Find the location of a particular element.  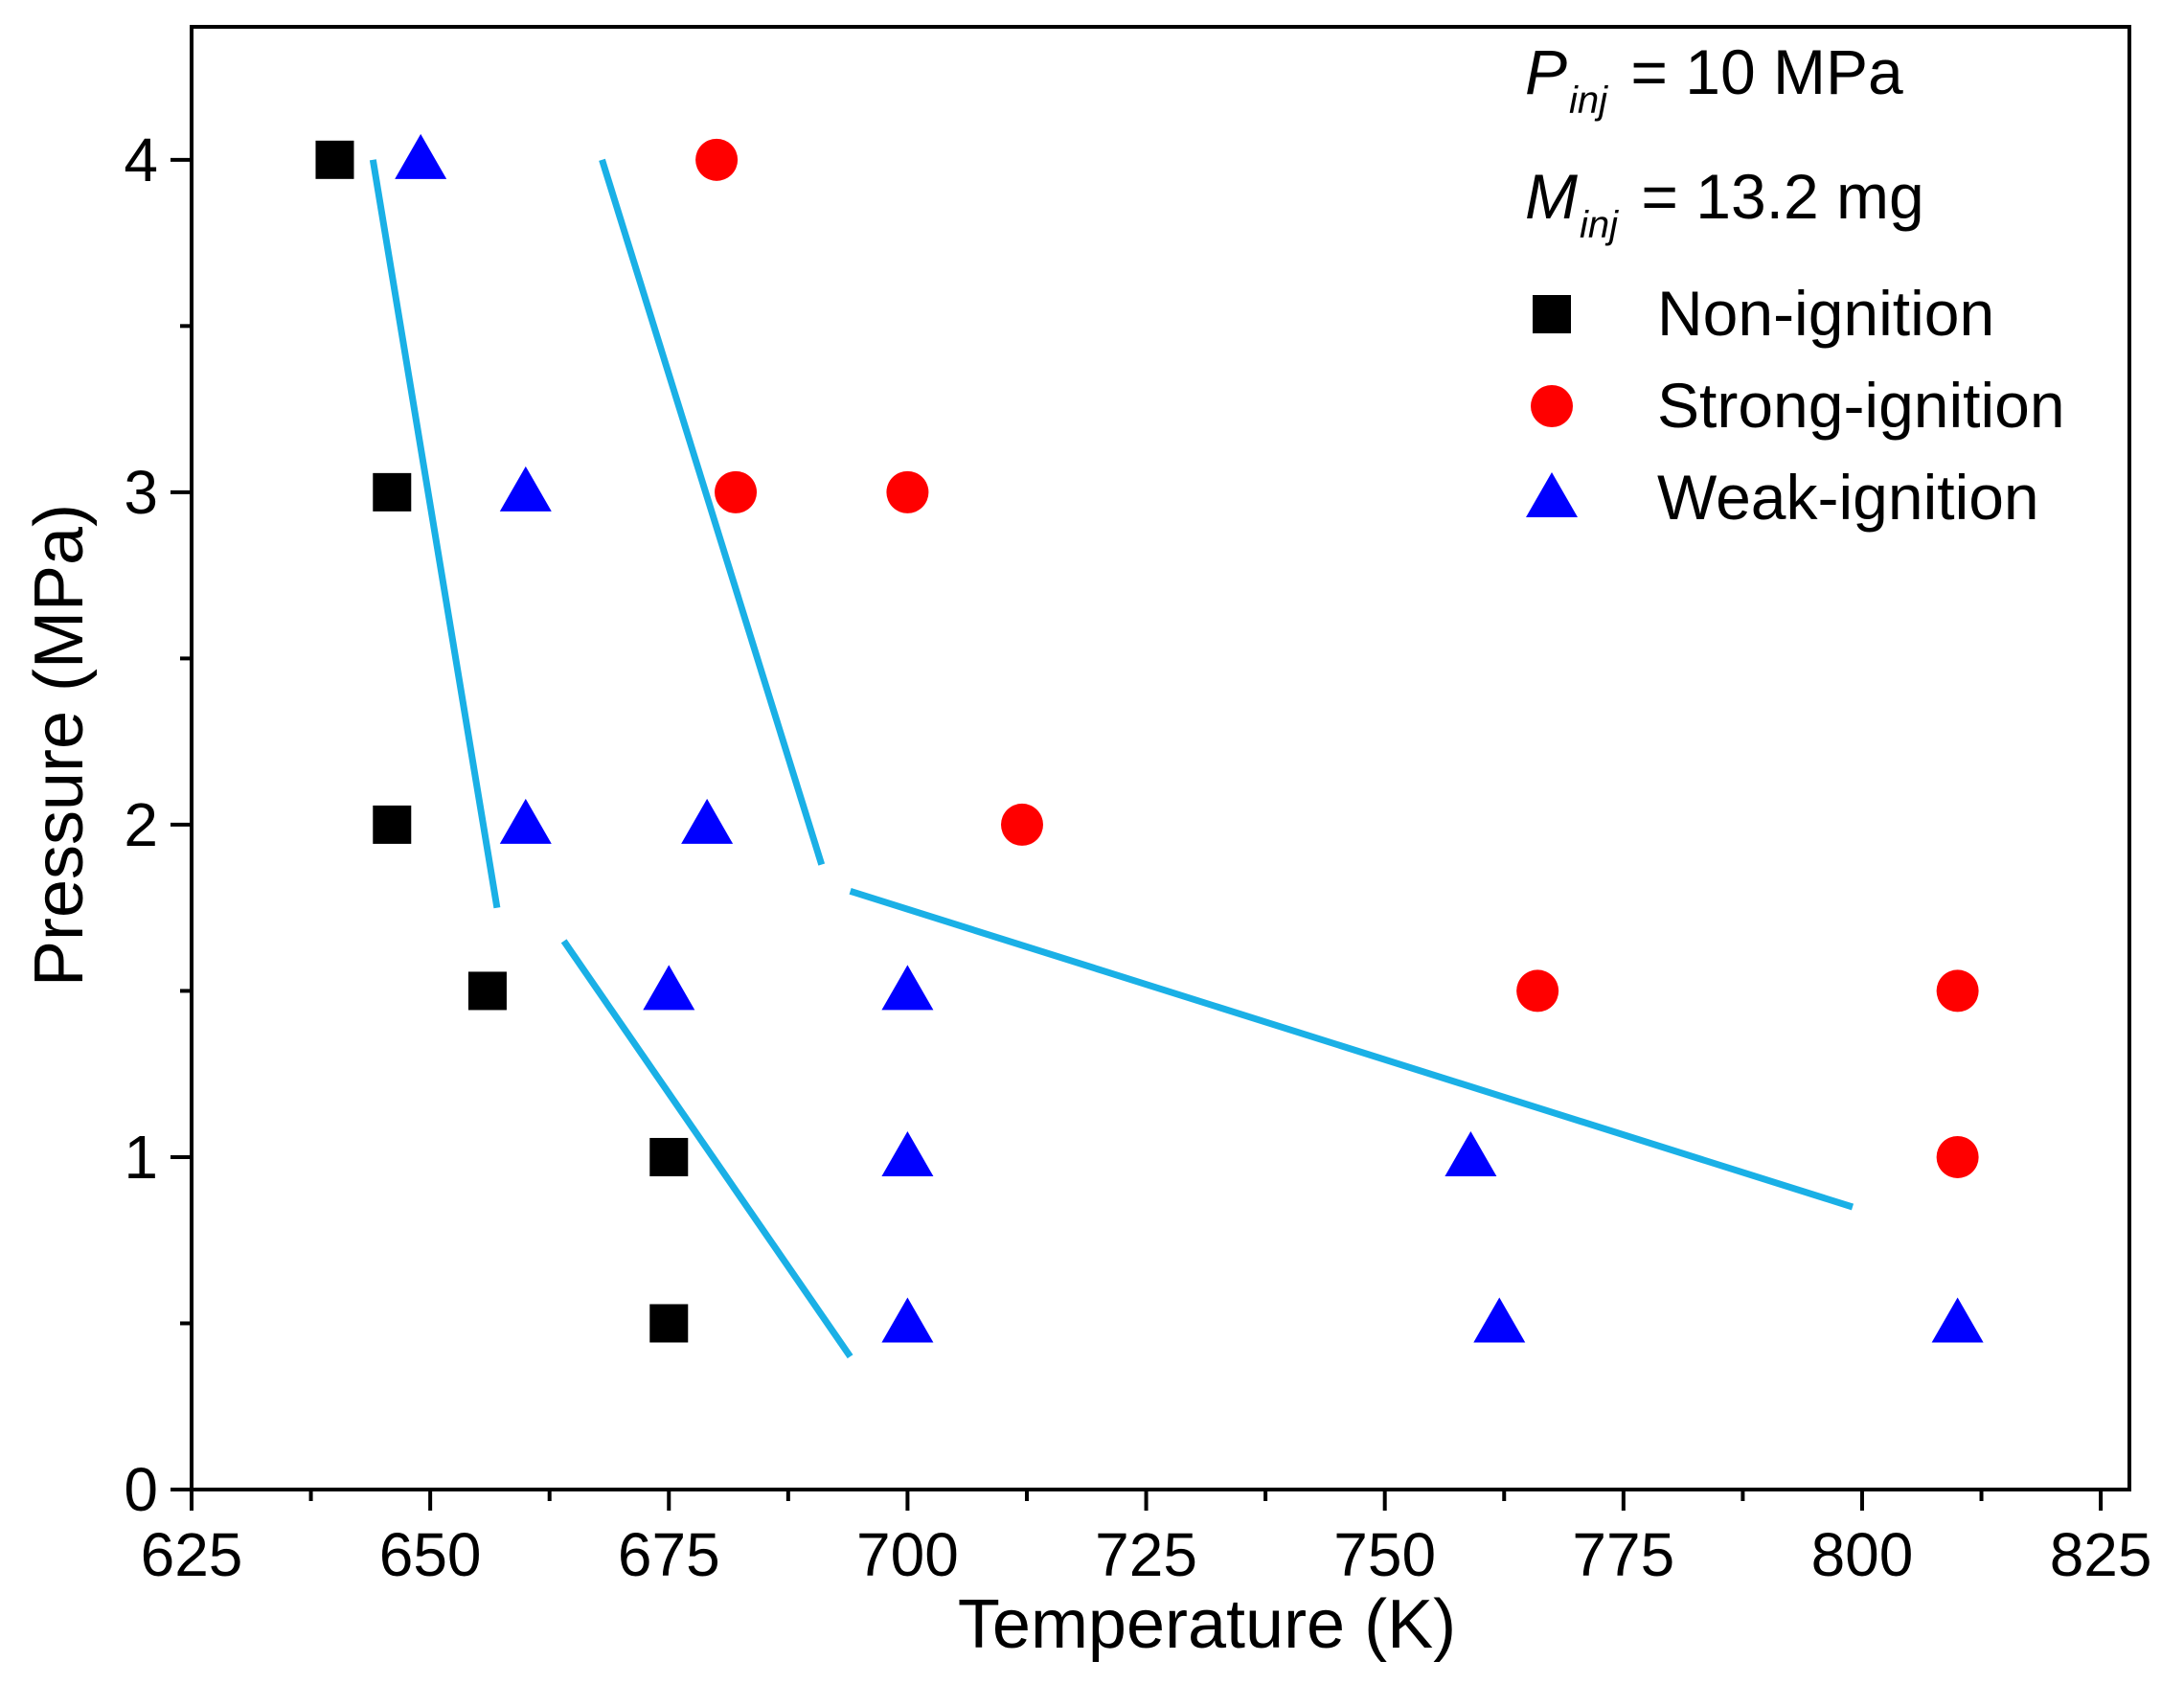

y-tick-label: 1 is located at coordinates (141, 1157).